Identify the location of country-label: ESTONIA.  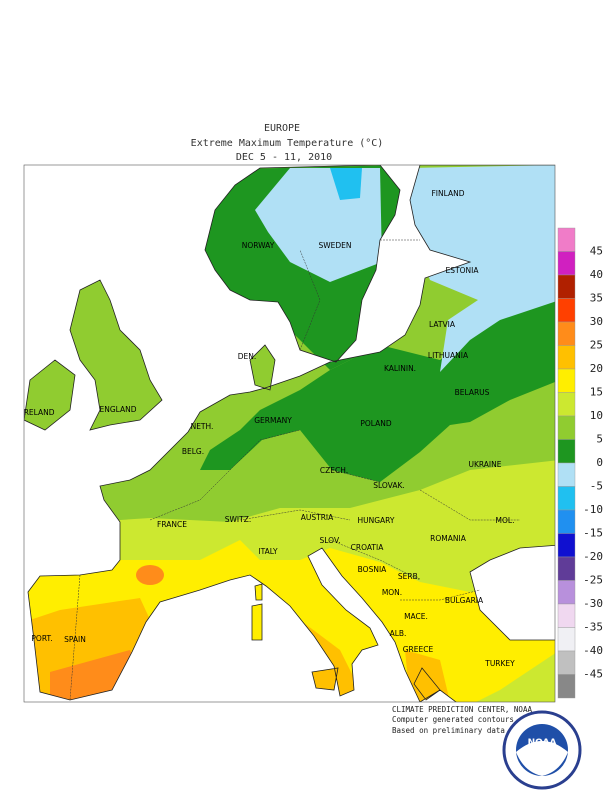
(463, 270).